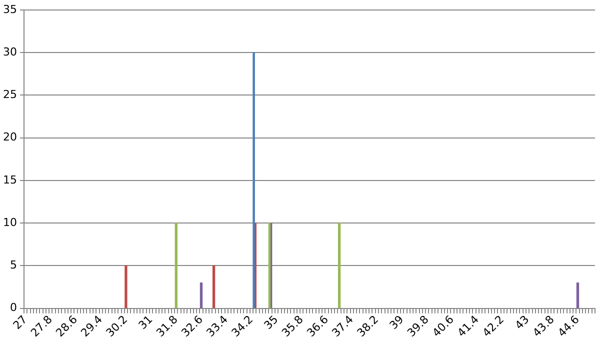  I want to click on y-tick-label: 15, so click(9, 179).